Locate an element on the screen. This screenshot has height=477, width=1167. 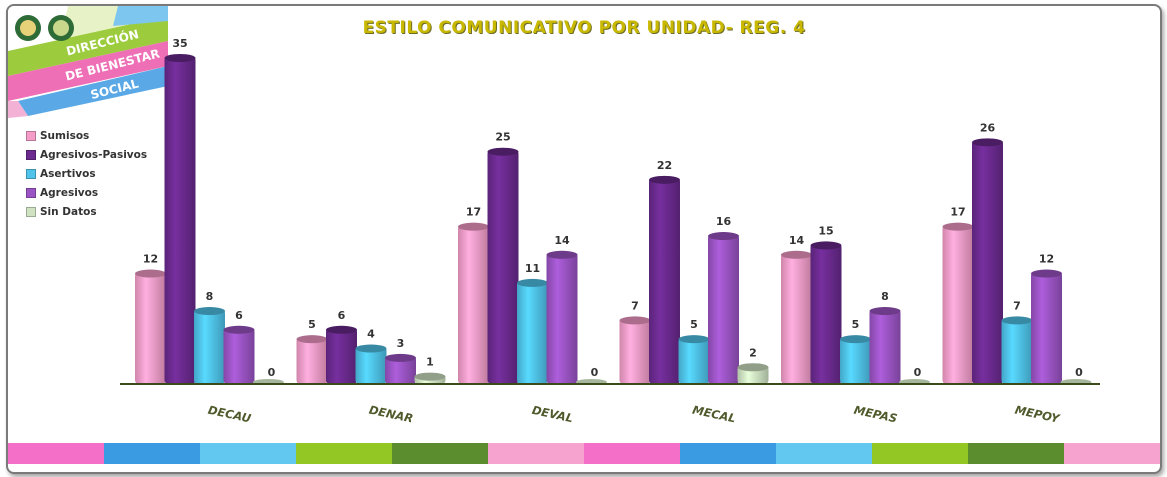
category-label: DECAU is located at coordinates (230, 414).